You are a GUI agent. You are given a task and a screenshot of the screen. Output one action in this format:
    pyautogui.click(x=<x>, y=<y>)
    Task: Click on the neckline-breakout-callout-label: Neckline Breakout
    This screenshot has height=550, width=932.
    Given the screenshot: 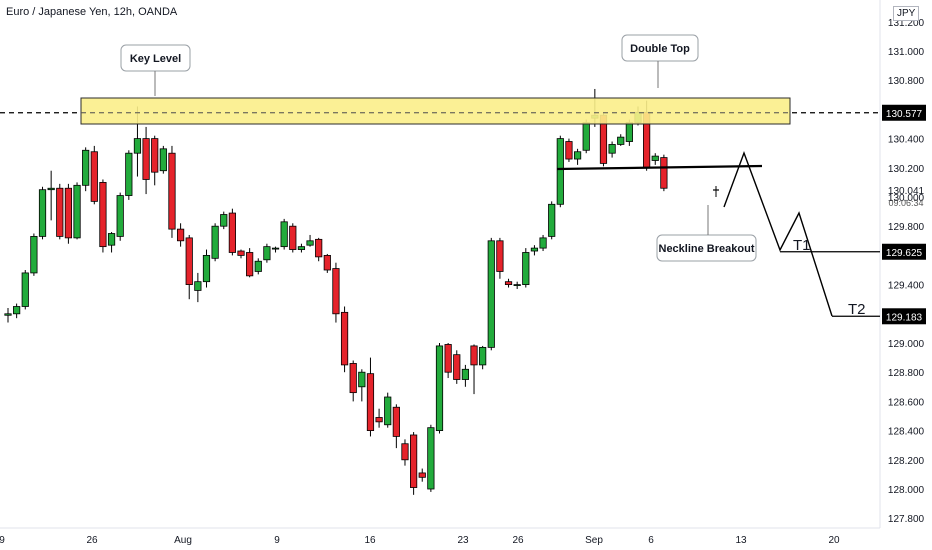 What is the action you would take?
    pyautogui.click(x=707, y=249)
    